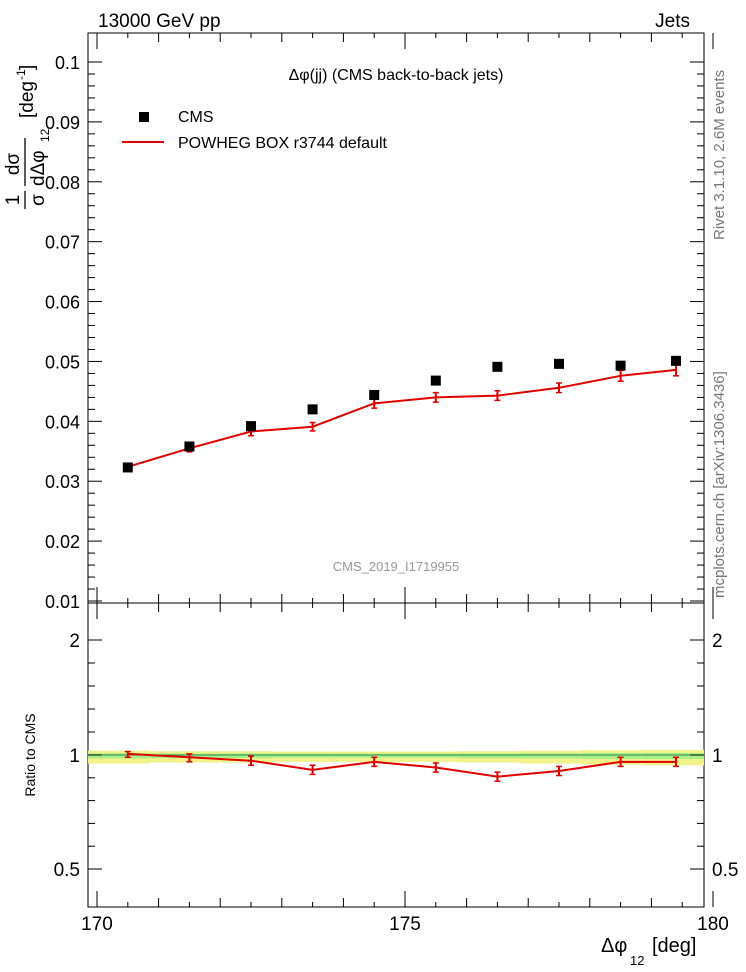 The image size is (746, 972). What do you see at coordinates (38, 200) in the screenshot?
I see `ylabel-frac-den: σ` at bounding box center [38, 200].